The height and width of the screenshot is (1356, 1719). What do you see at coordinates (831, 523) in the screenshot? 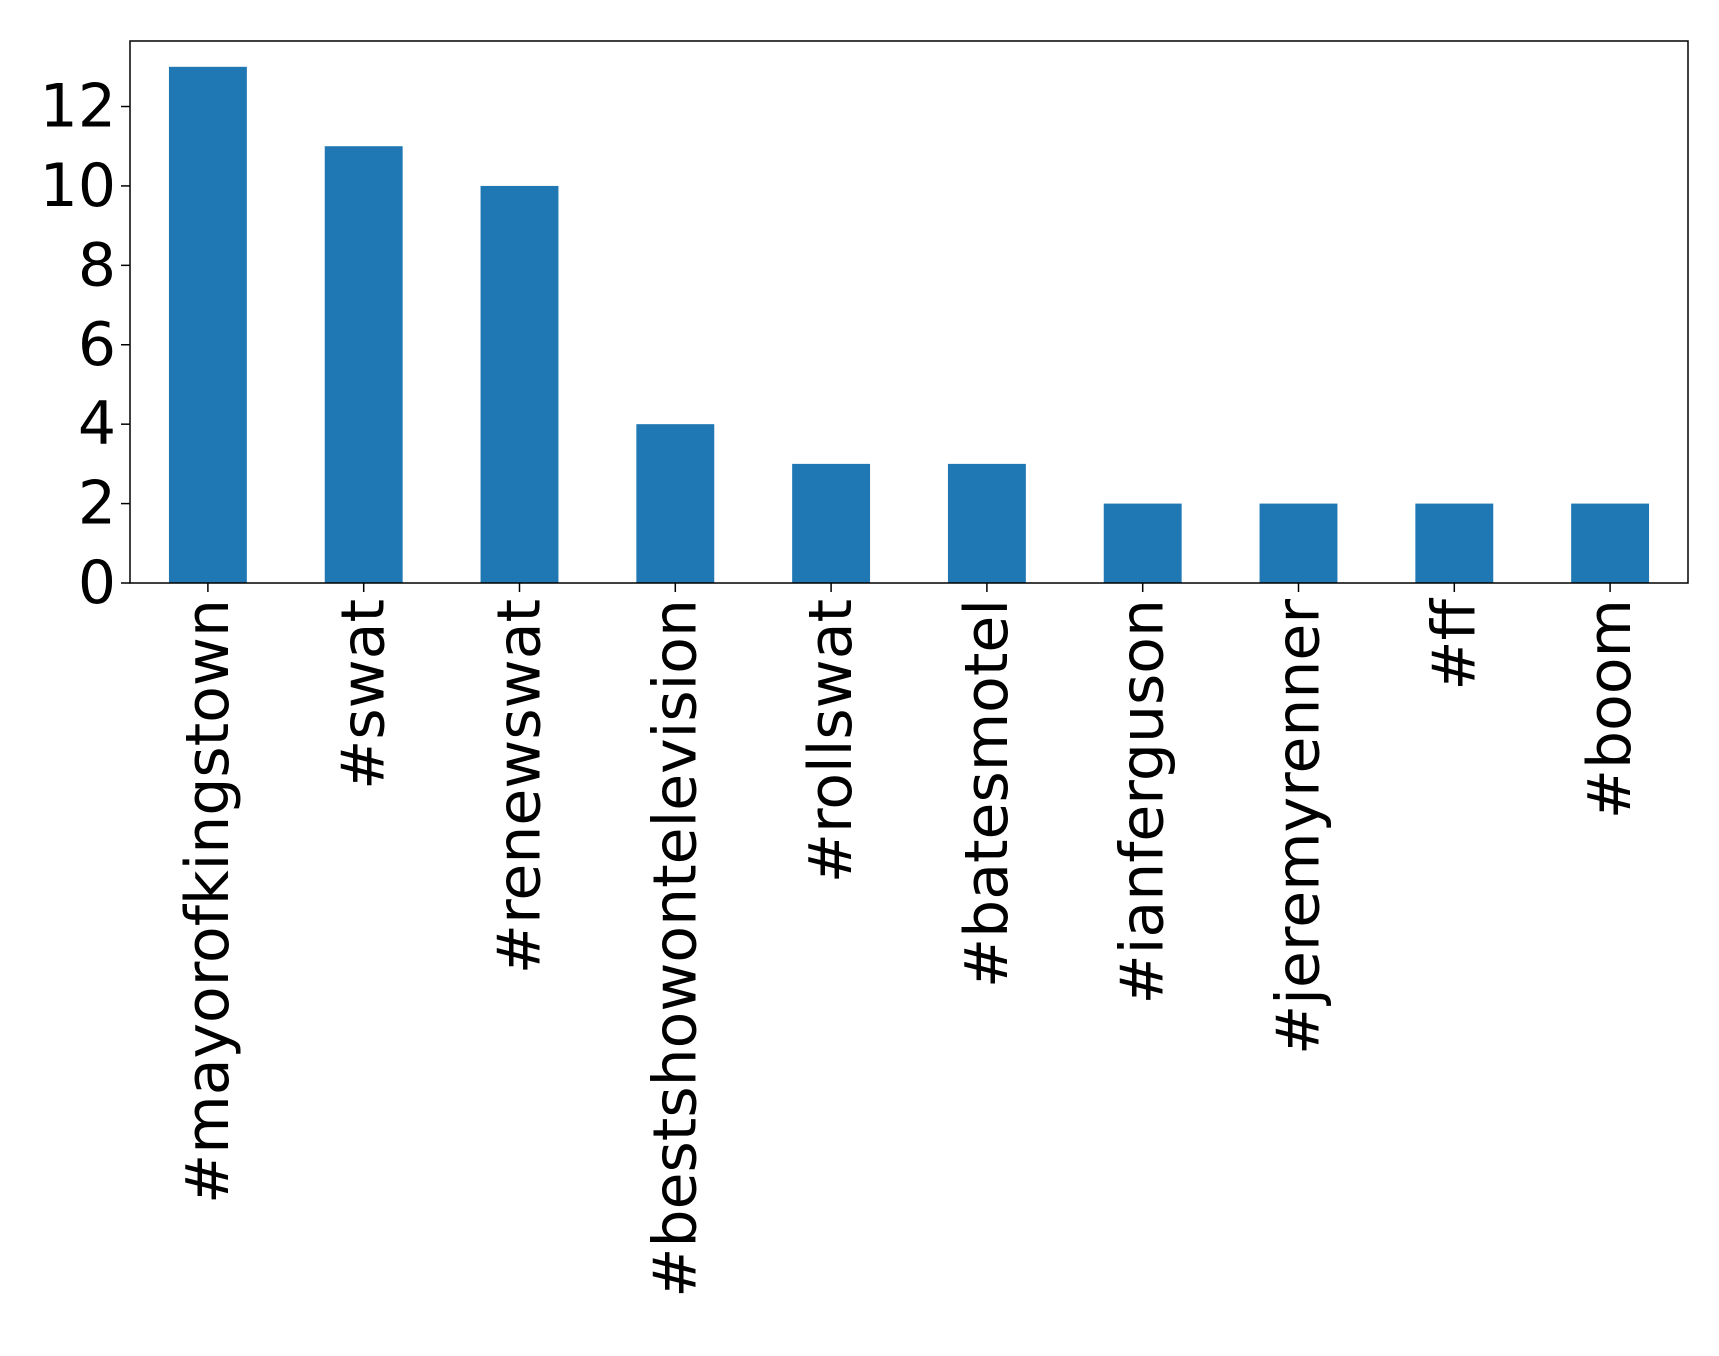
I see `bar-rollswat` at bounding box center [831, 523].